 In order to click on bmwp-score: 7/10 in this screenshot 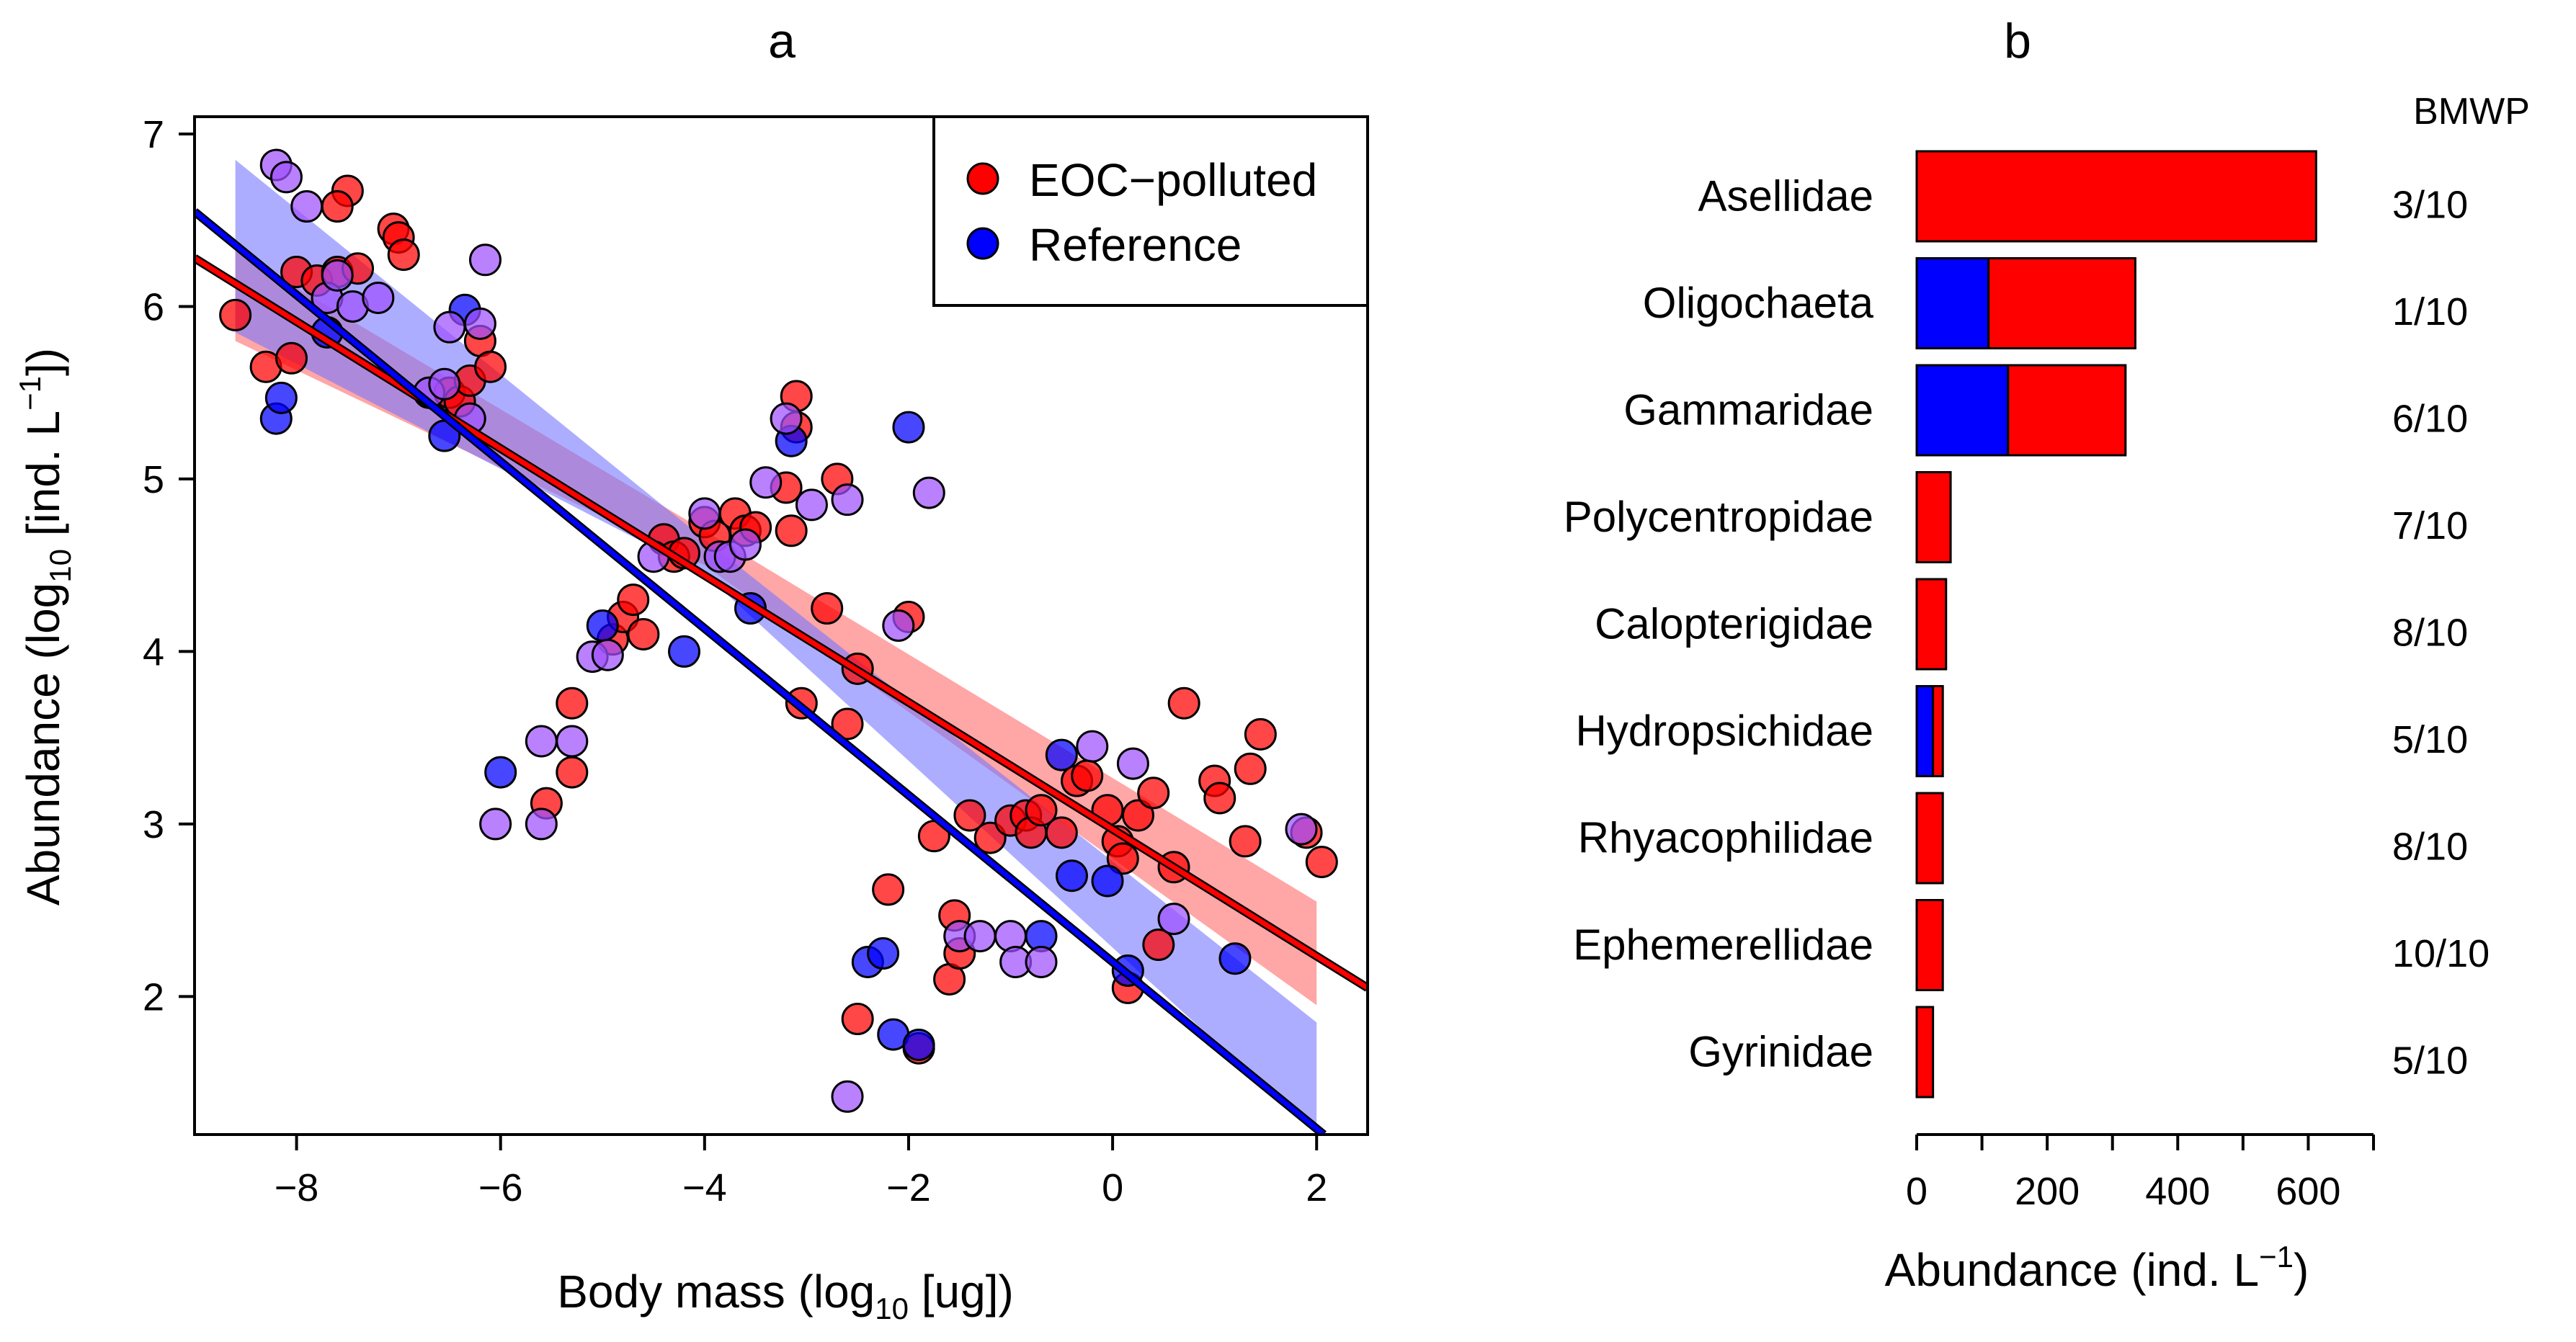, I will do `click(2430, 525)`.